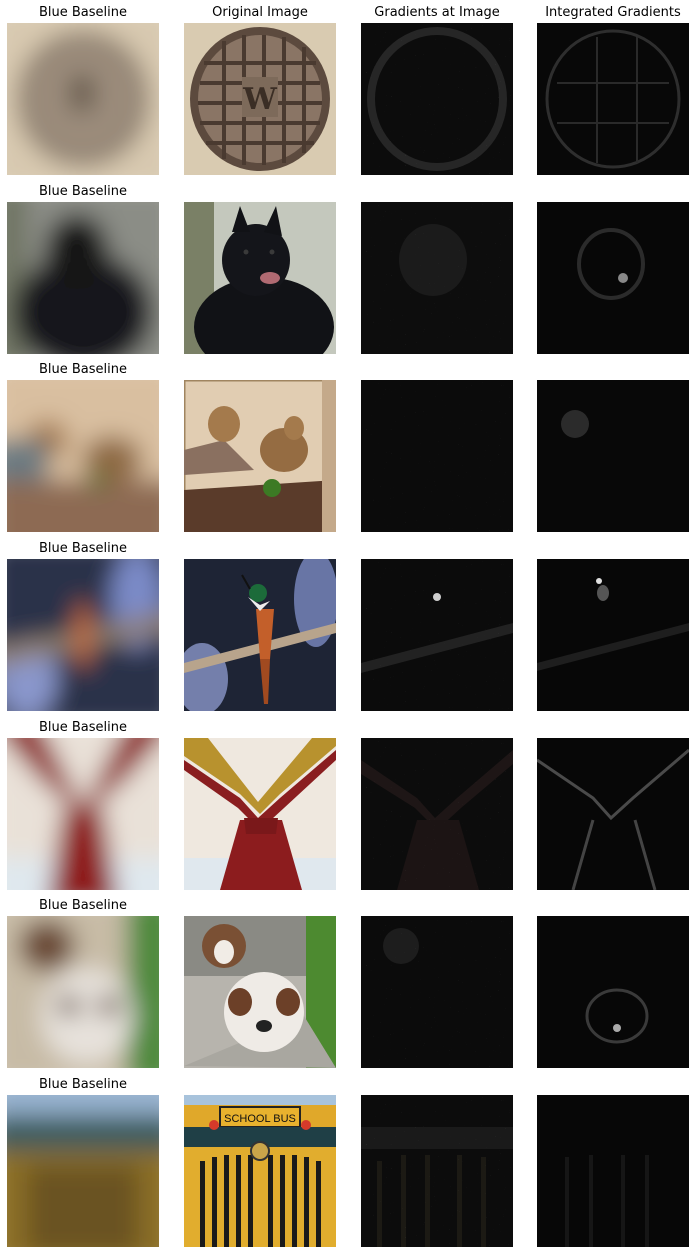  What do you see at coordinates (260, 1119) in the screenshot?
I see `bus-sign-text: SCHOOL BUS` at bounding box center [260, 1119].